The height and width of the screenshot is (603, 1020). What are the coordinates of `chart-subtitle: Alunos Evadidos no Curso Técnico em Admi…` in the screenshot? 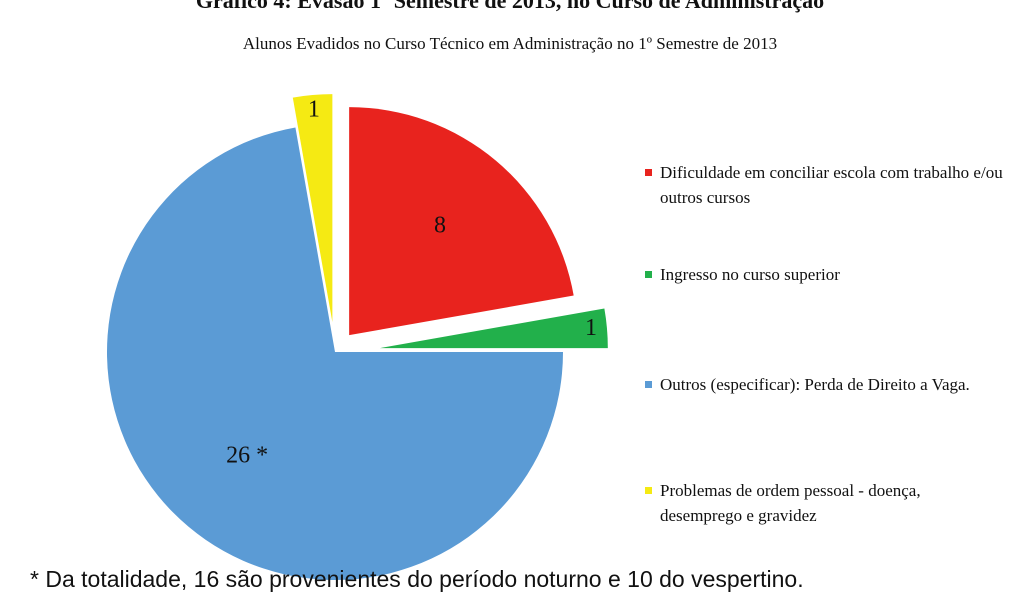 It's located at (510, 43).